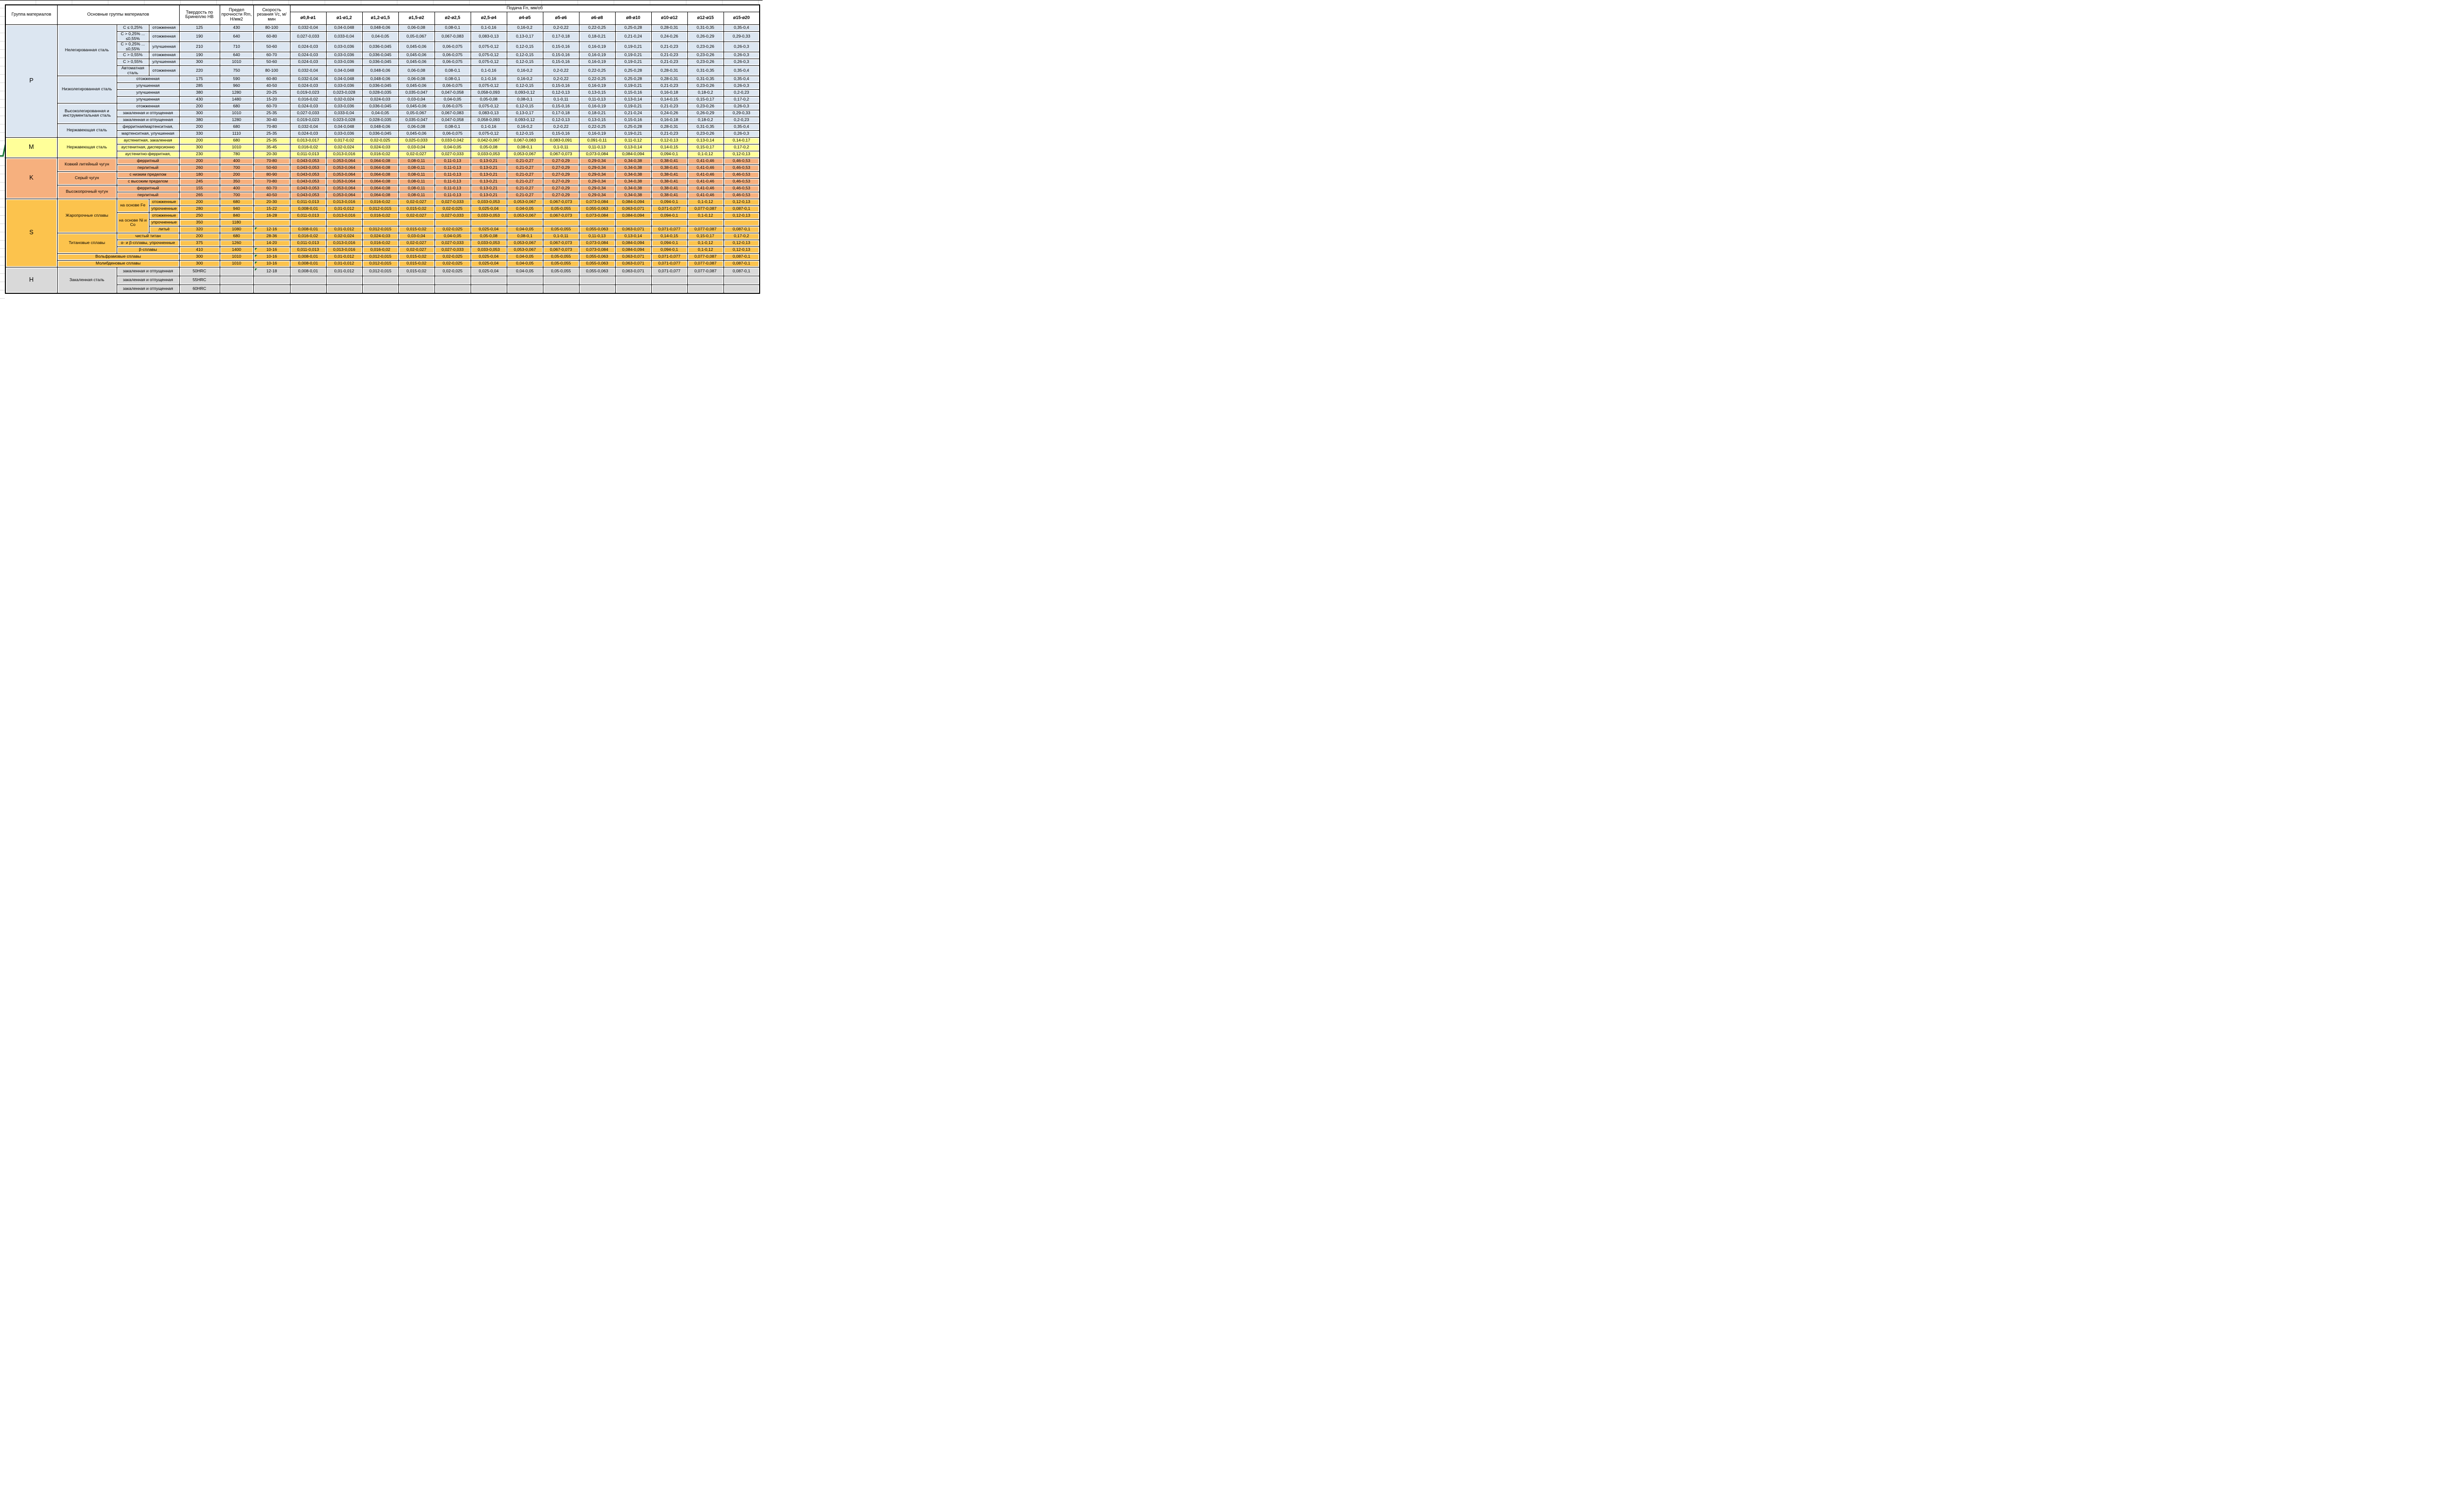 The height and width of the screenshot is (1512, 2441). What do you see at coordinates (148, 250) in the screenshot?
I see `state-cell: β-сплавы` at bounding box center [148, 250].